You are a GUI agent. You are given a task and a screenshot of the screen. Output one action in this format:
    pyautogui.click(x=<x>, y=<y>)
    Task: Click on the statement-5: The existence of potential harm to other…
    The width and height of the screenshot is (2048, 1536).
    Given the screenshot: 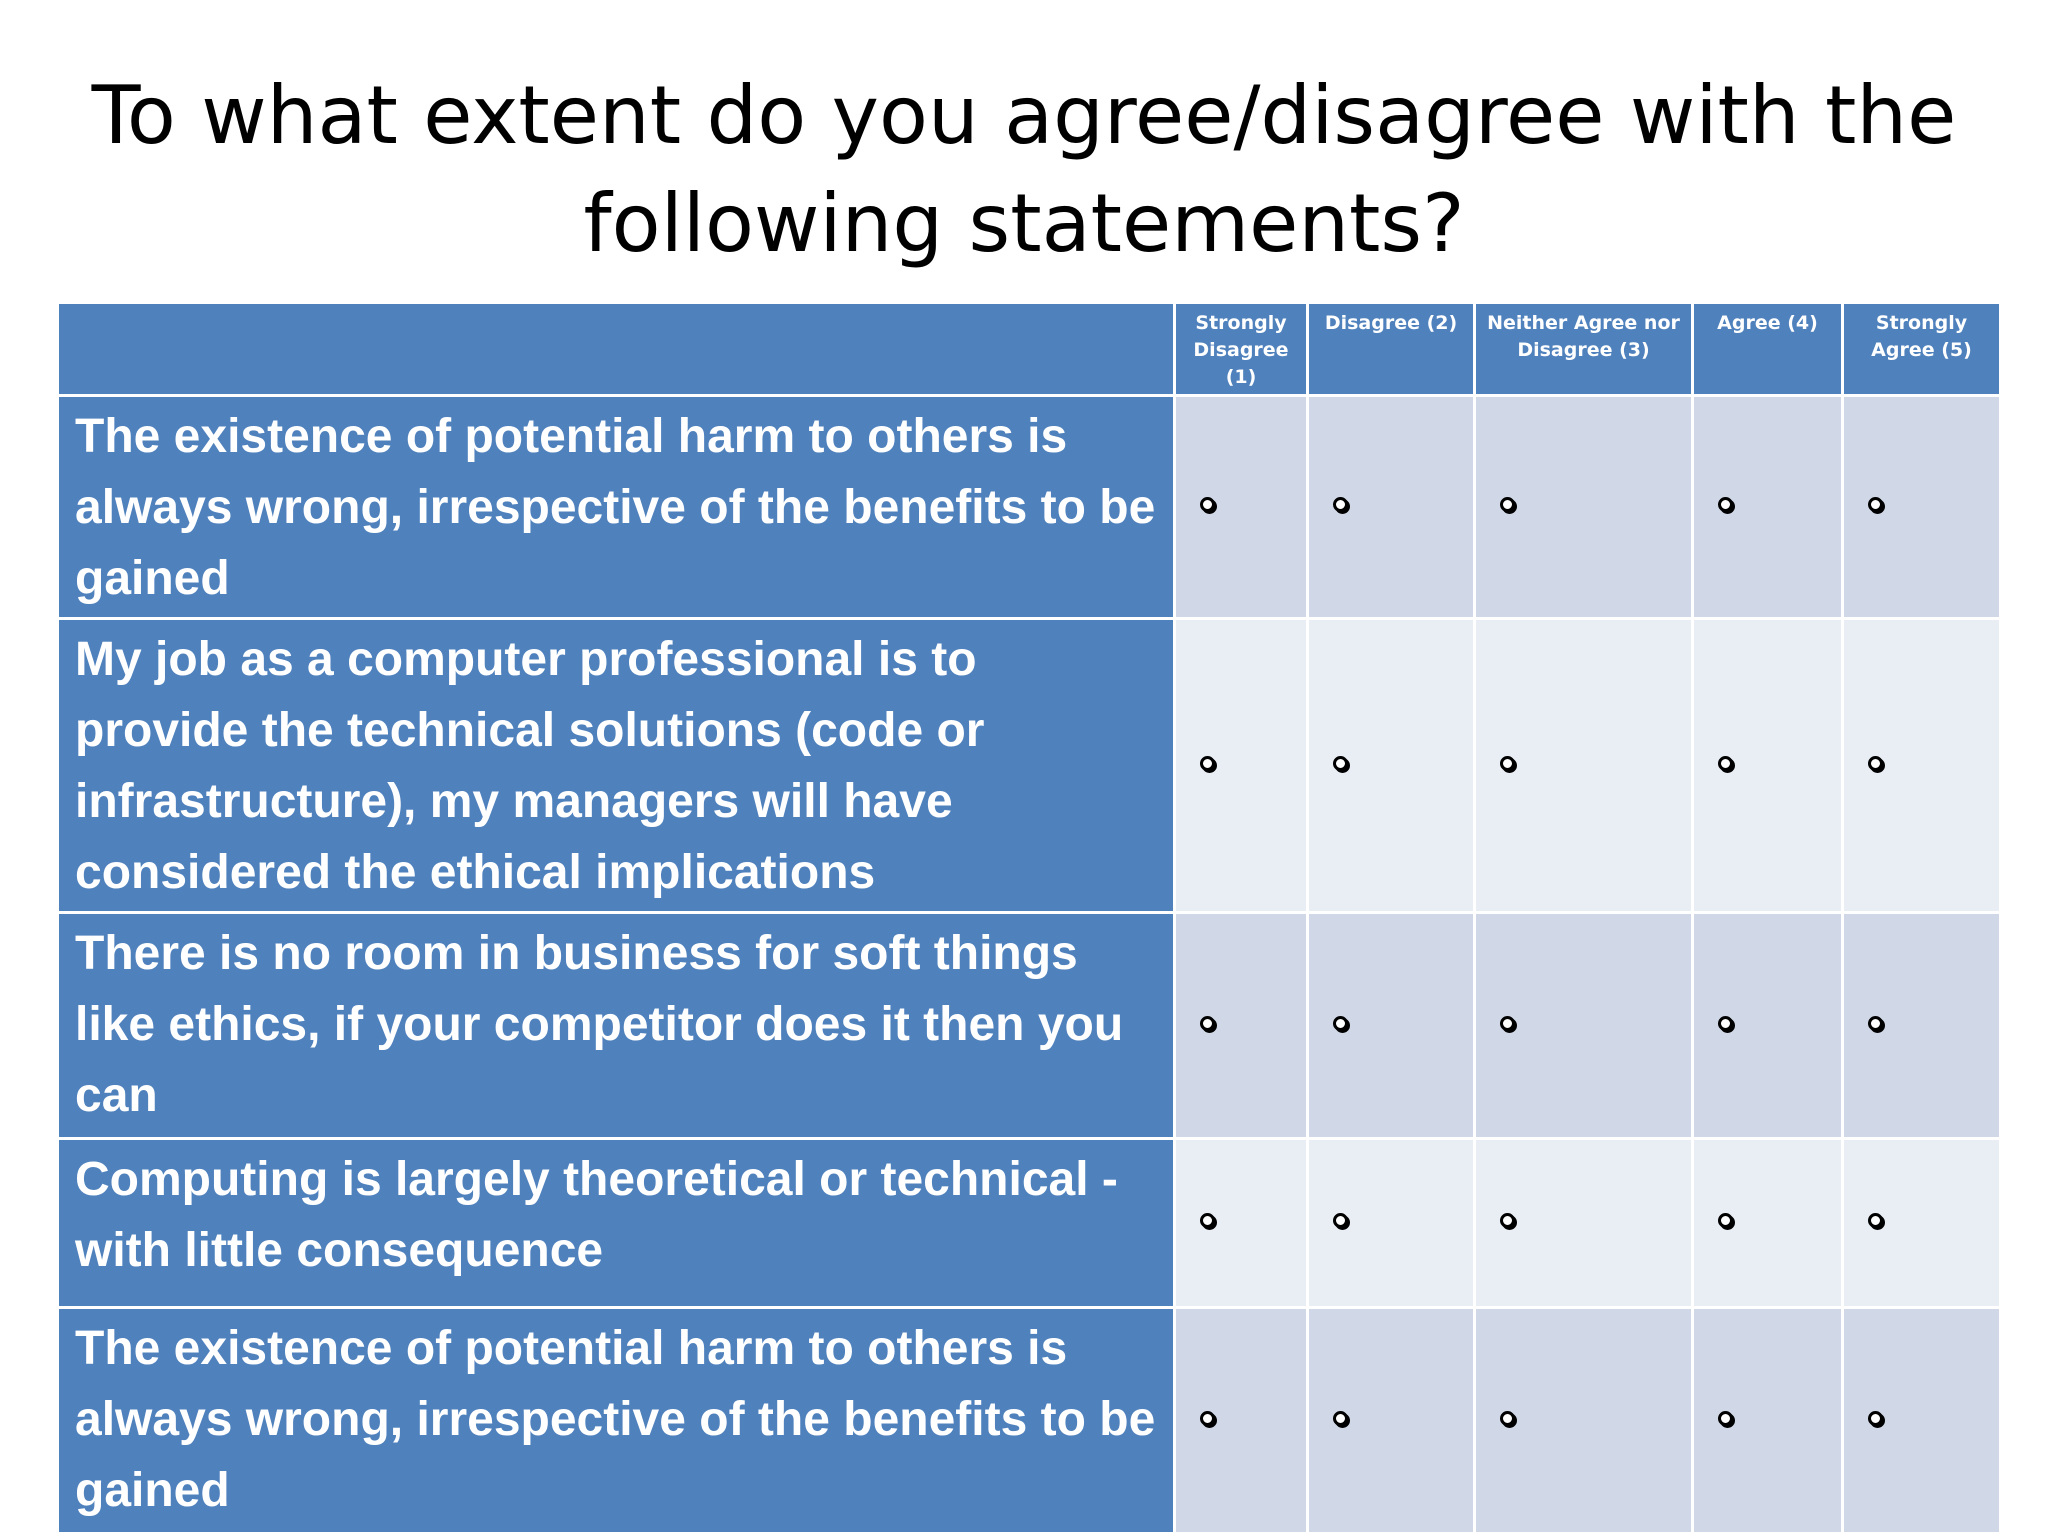 What is the action you would take?
    pyautogui.click(x=616, y=1420)
    